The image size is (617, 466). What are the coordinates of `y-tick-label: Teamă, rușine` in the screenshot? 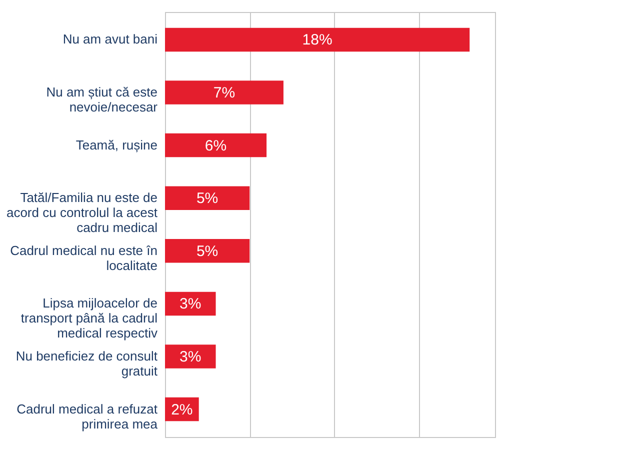 It's located at (117, 144).